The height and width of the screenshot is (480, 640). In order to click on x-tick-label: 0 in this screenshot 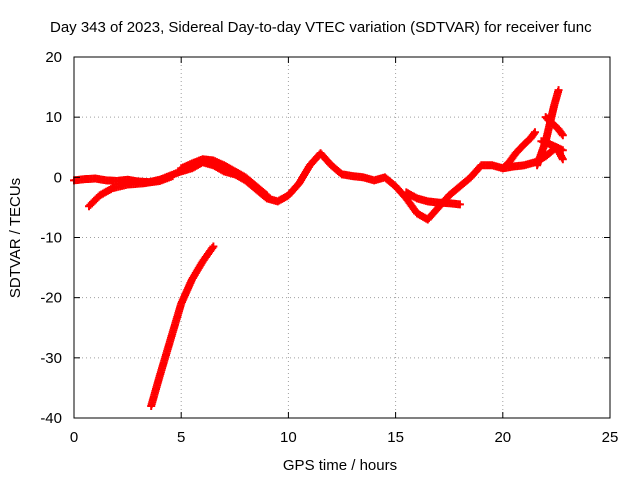, I will do `click(74, 437)`.